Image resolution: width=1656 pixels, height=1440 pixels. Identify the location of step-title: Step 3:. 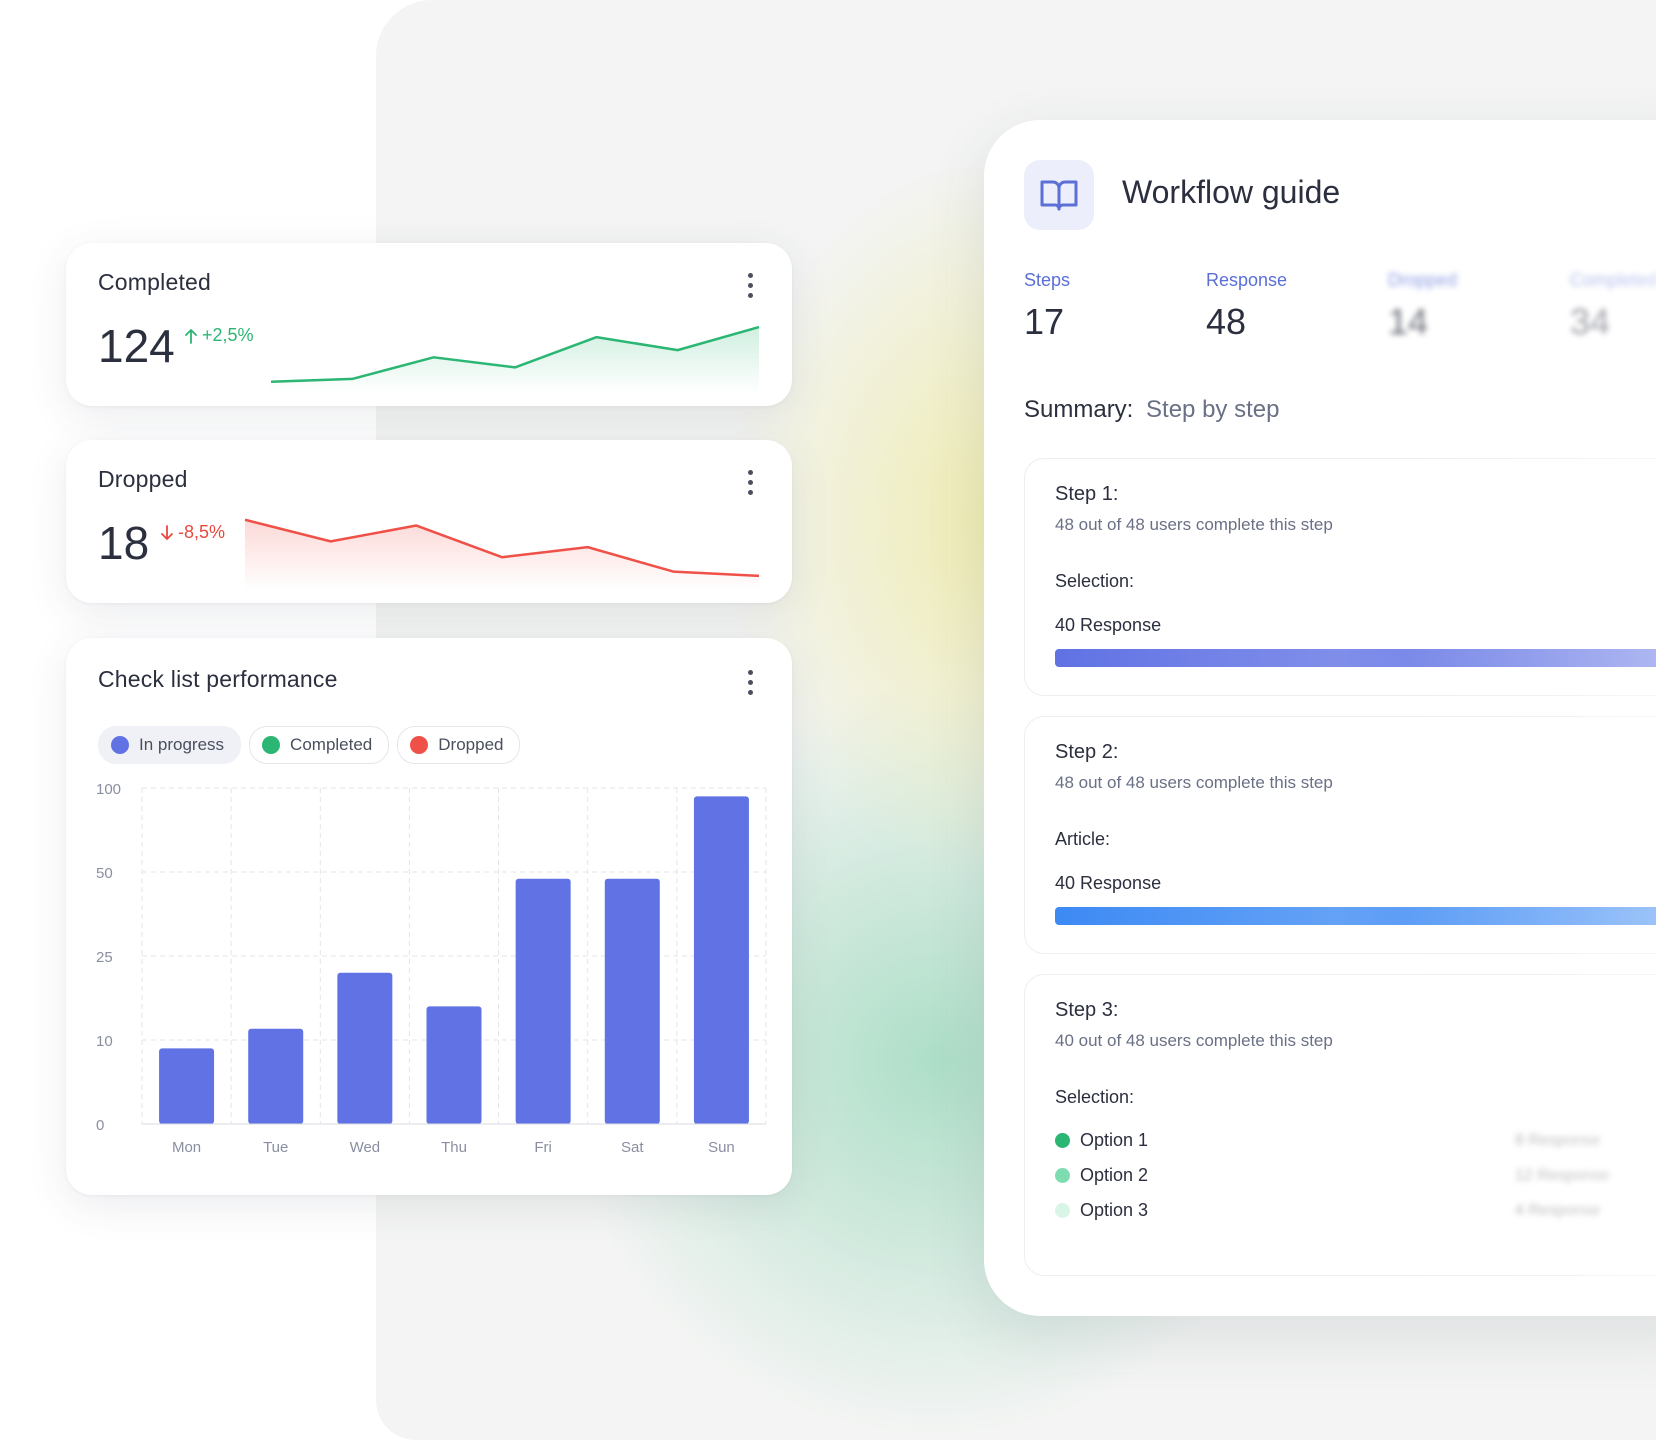
(1087, 1010).